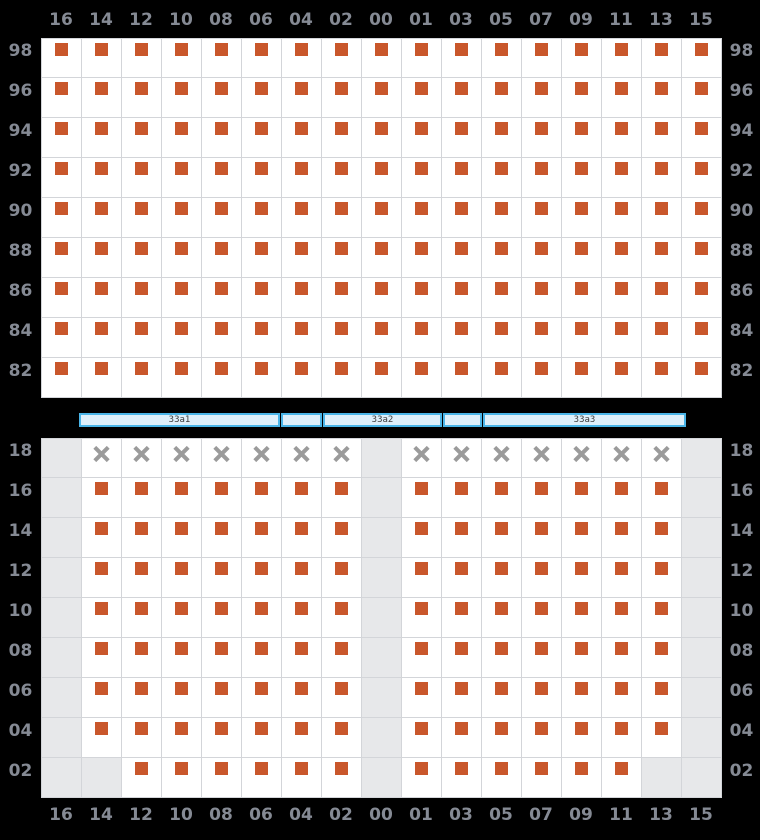 This screenshot has height=840, width=760. Describe the element at coordinates (462, 420) in the screenshot. I see `hatch-cover-spacer` at that location.